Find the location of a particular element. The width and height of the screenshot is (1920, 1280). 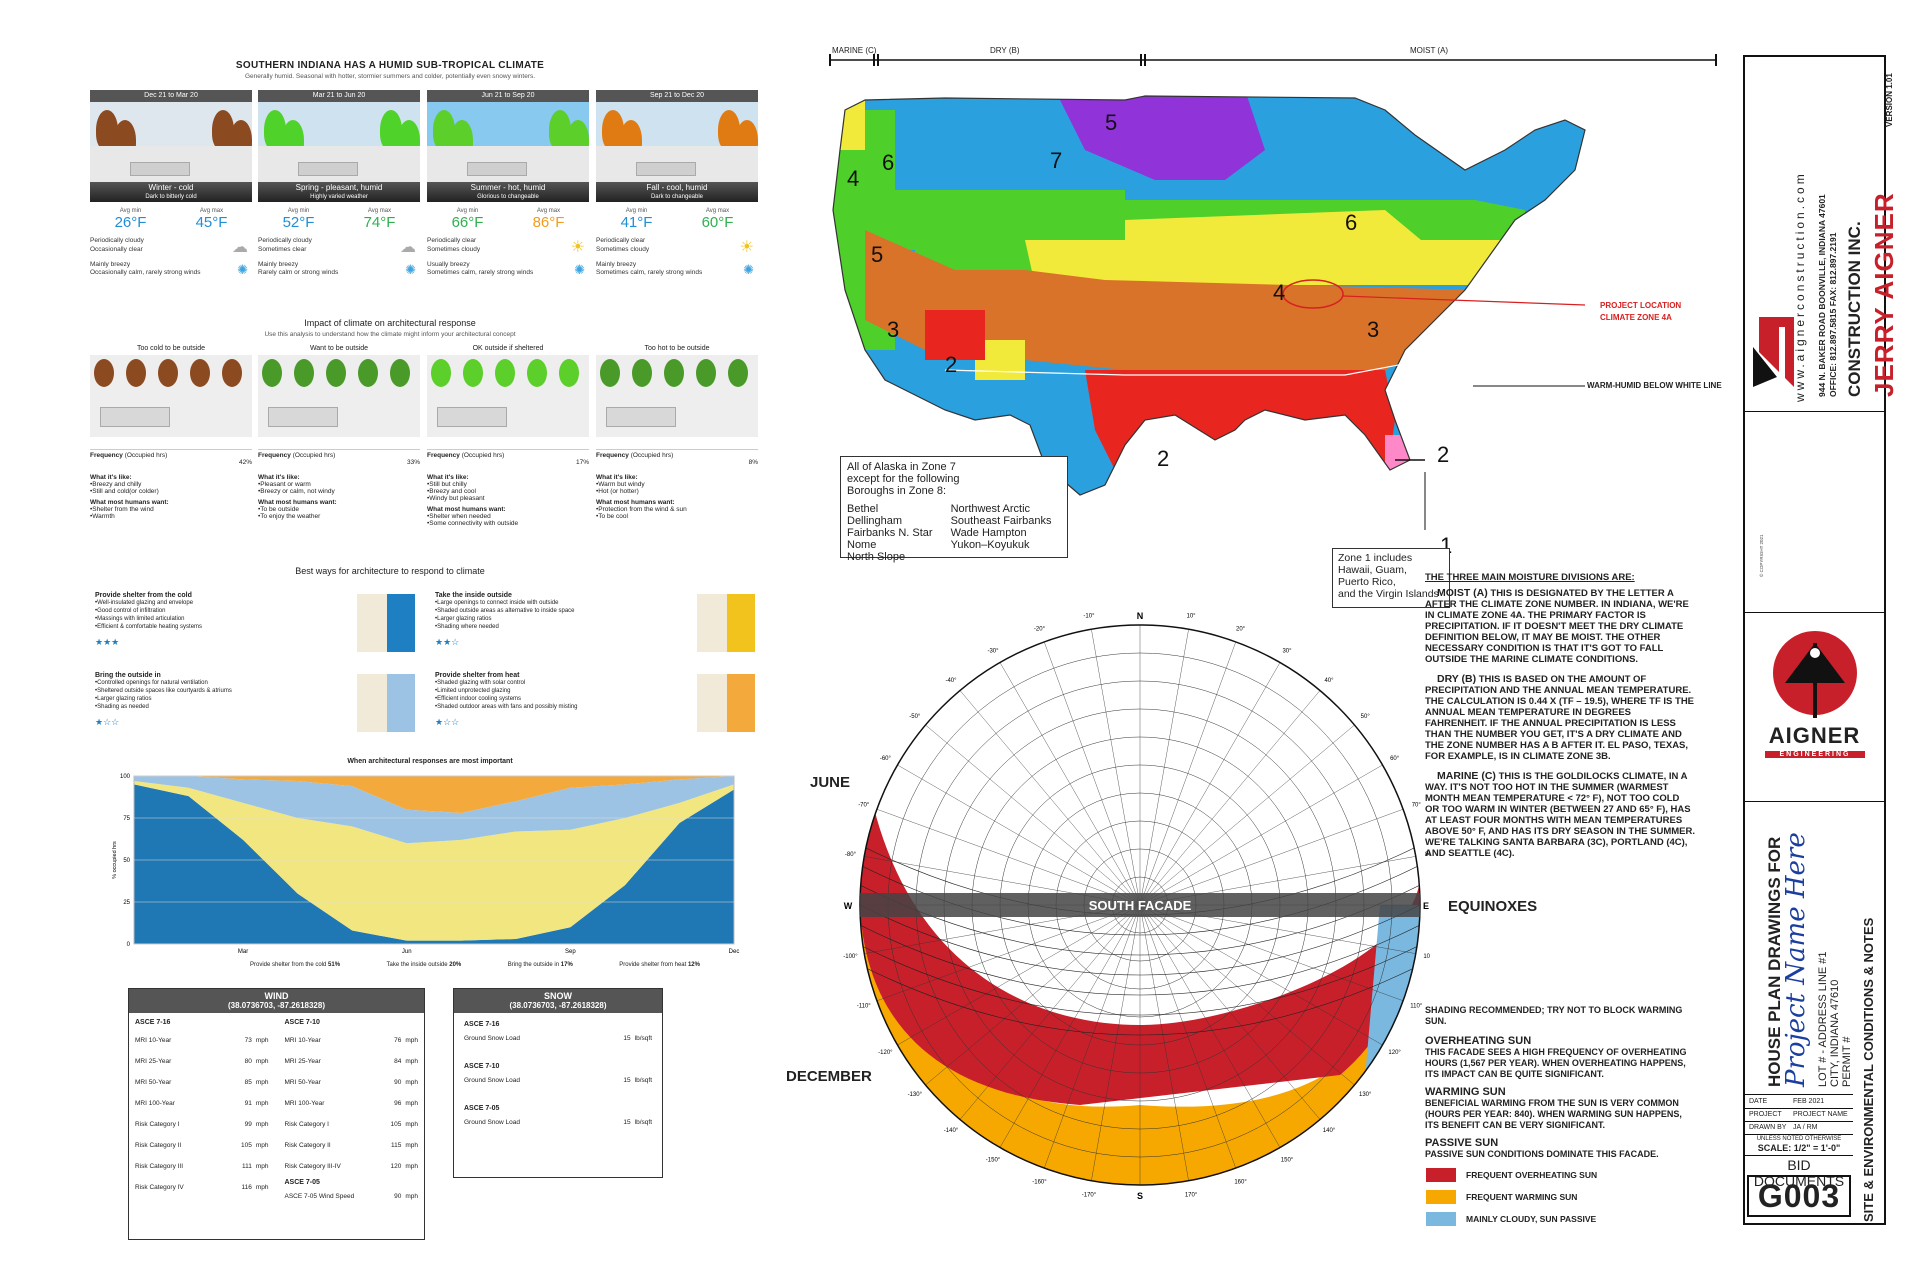

city: CITY, INDIANA 47610 is located at coordinates (1835, 1033).